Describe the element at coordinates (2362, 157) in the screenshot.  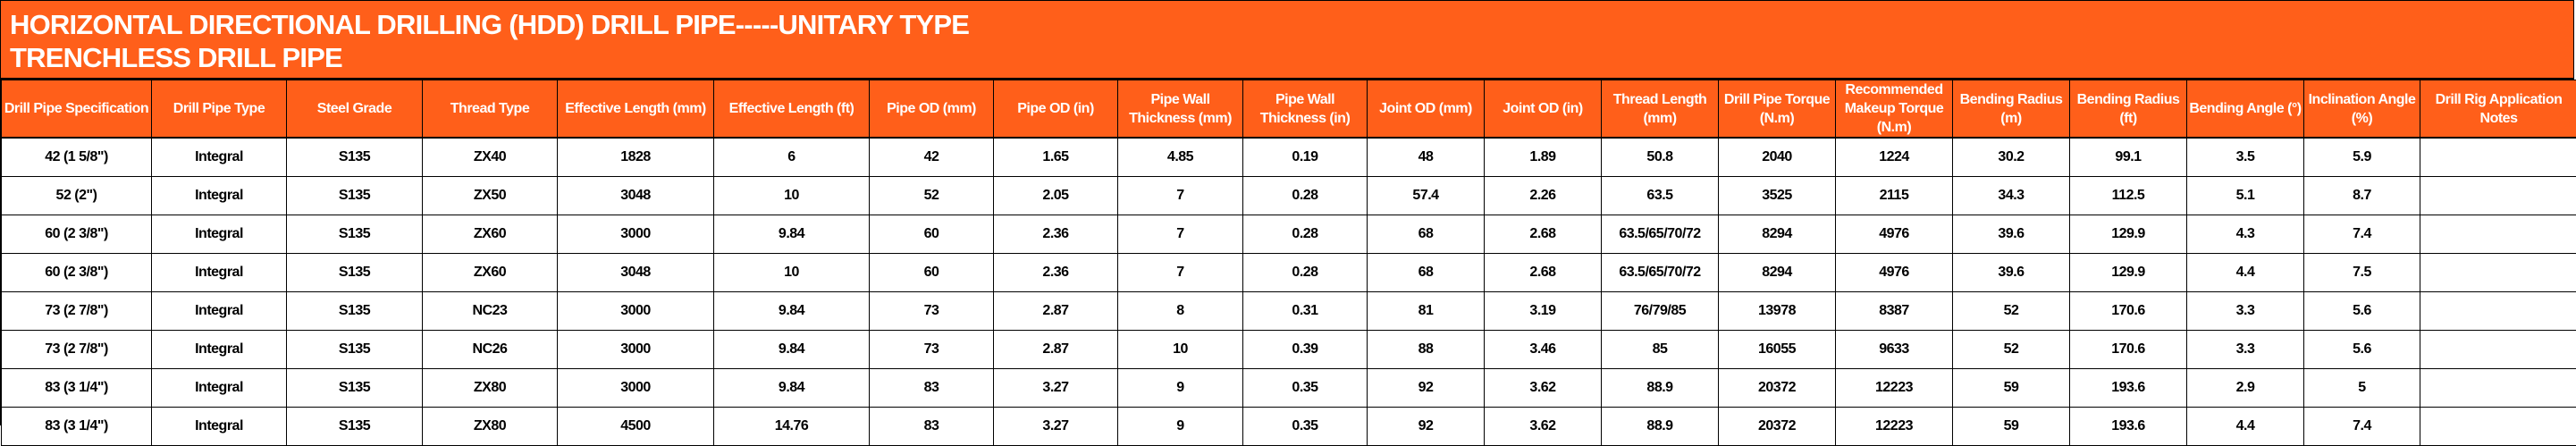
I see `table-cell: 5.9` at that location.